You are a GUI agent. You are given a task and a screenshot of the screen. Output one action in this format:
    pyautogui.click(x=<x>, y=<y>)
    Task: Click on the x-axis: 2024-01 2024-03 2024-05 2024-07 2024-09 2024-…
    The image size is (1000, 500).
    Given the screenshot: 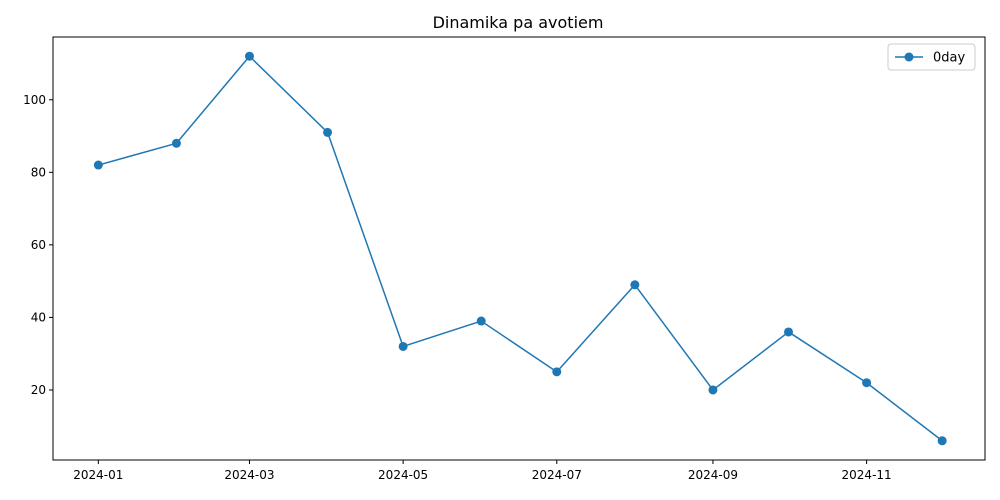 What is the action you would take?
    pyautogui.click(x=482, y=471)
    